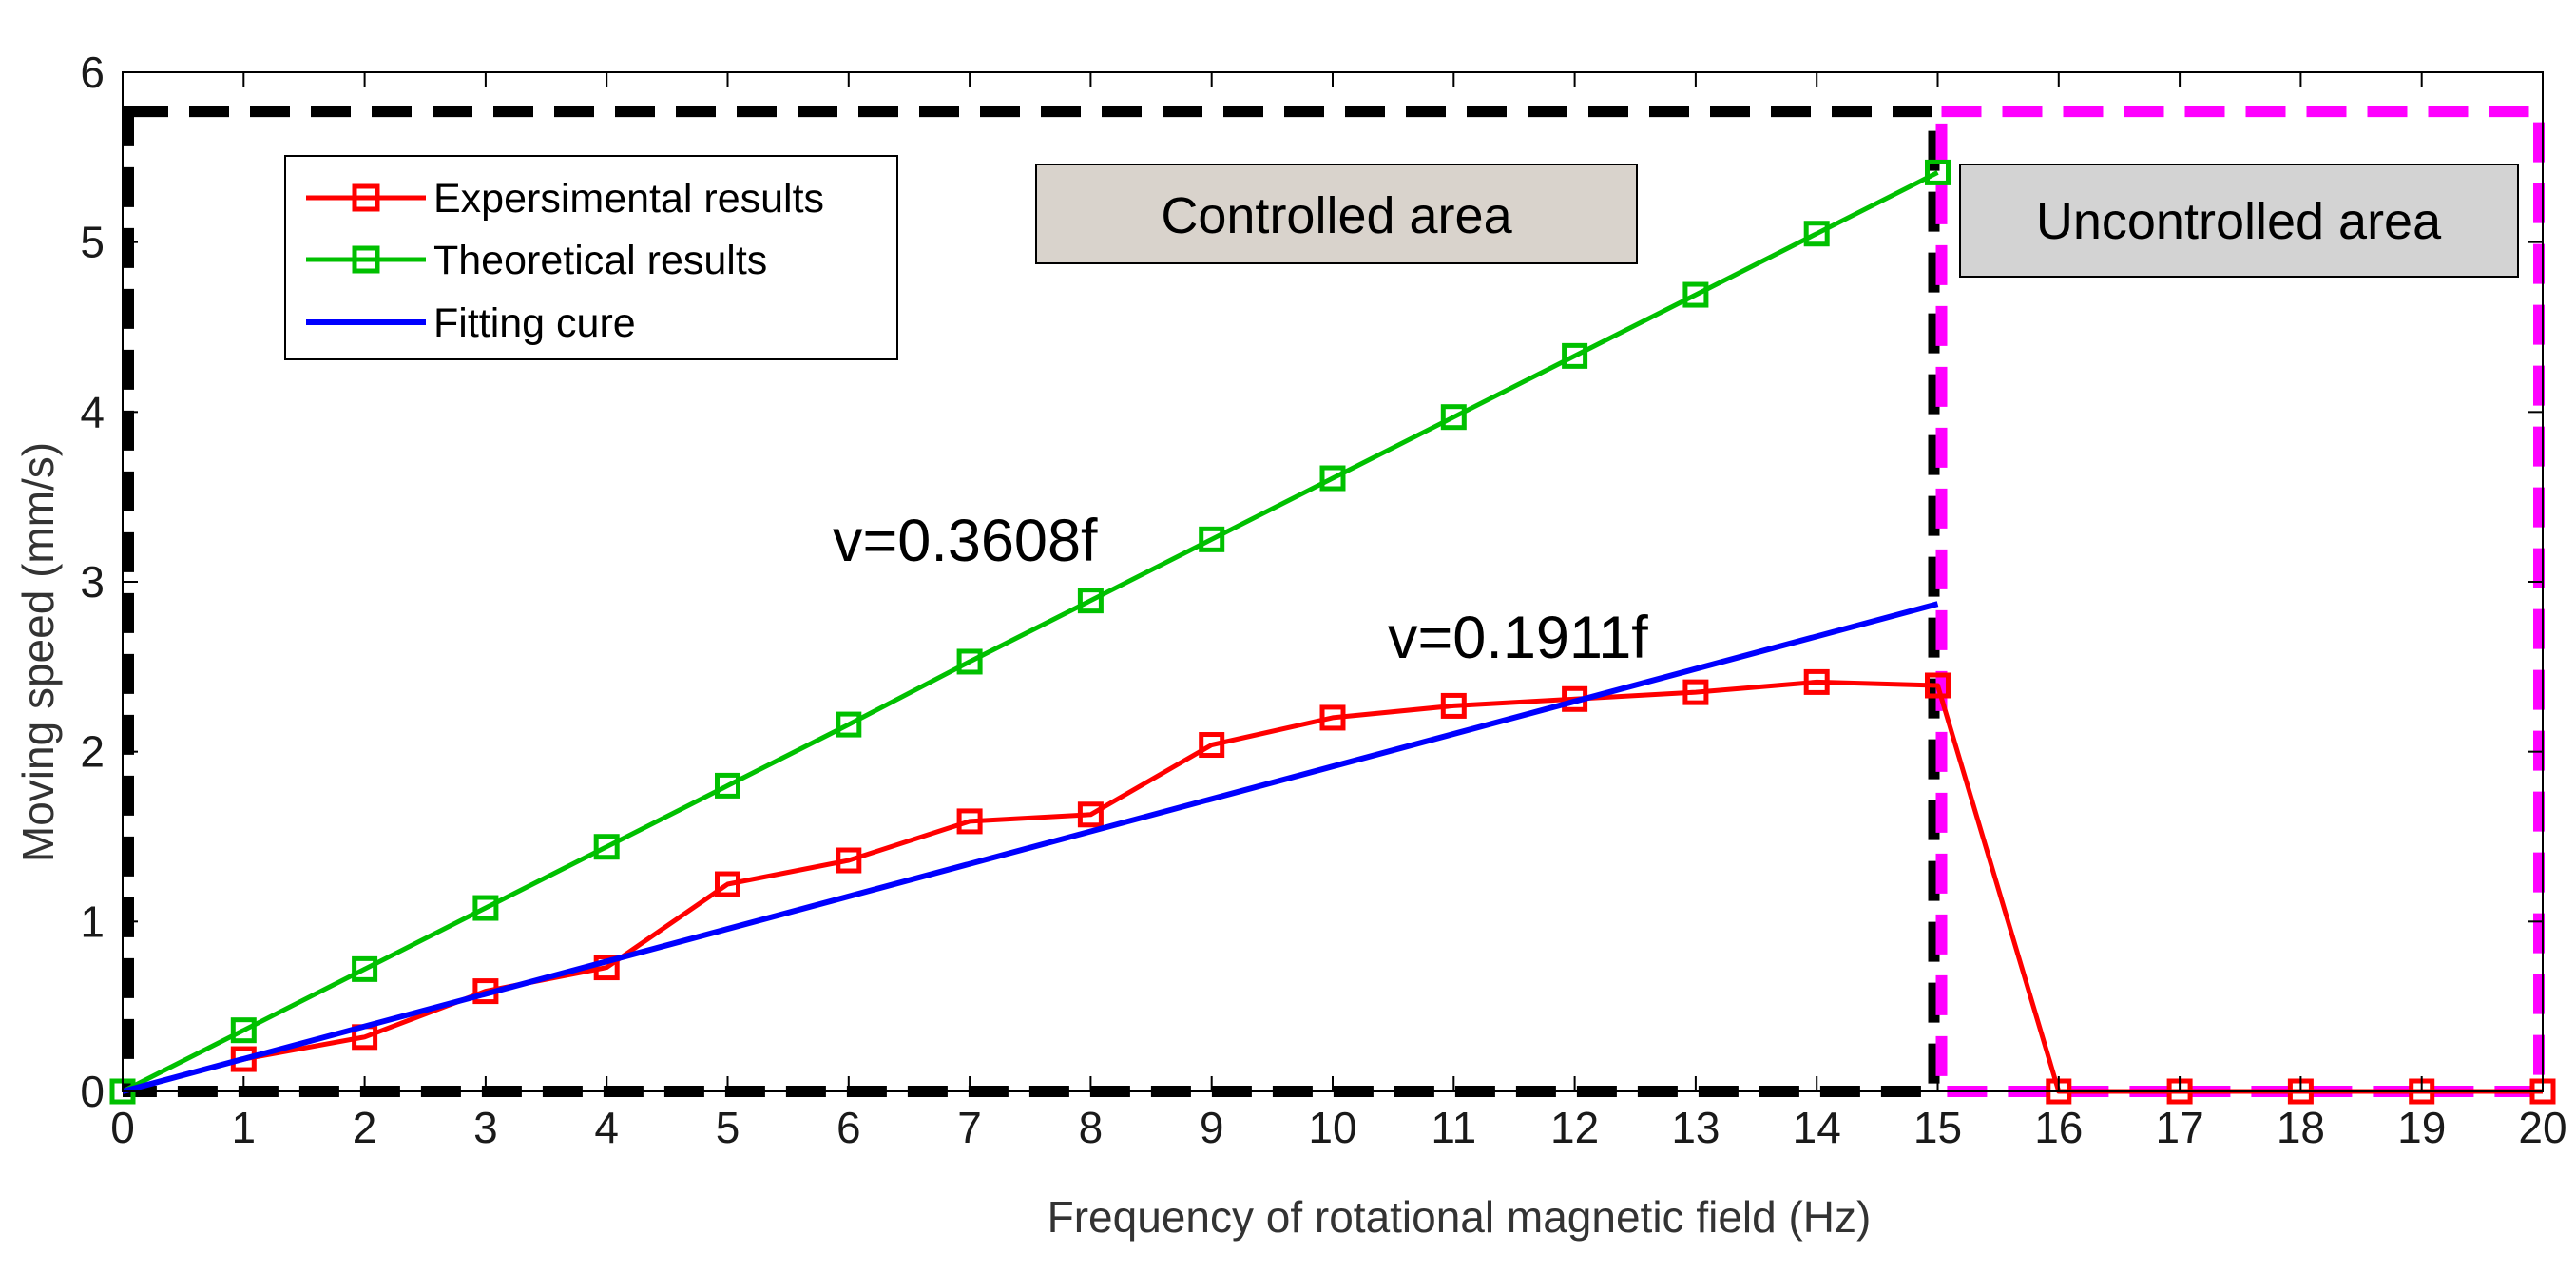 The height and width of the screenshot is (1273, 2576). Describe the element at coordinates (2180, 1127) in the screenshot. I see `x-tick-label: 17` at that location.